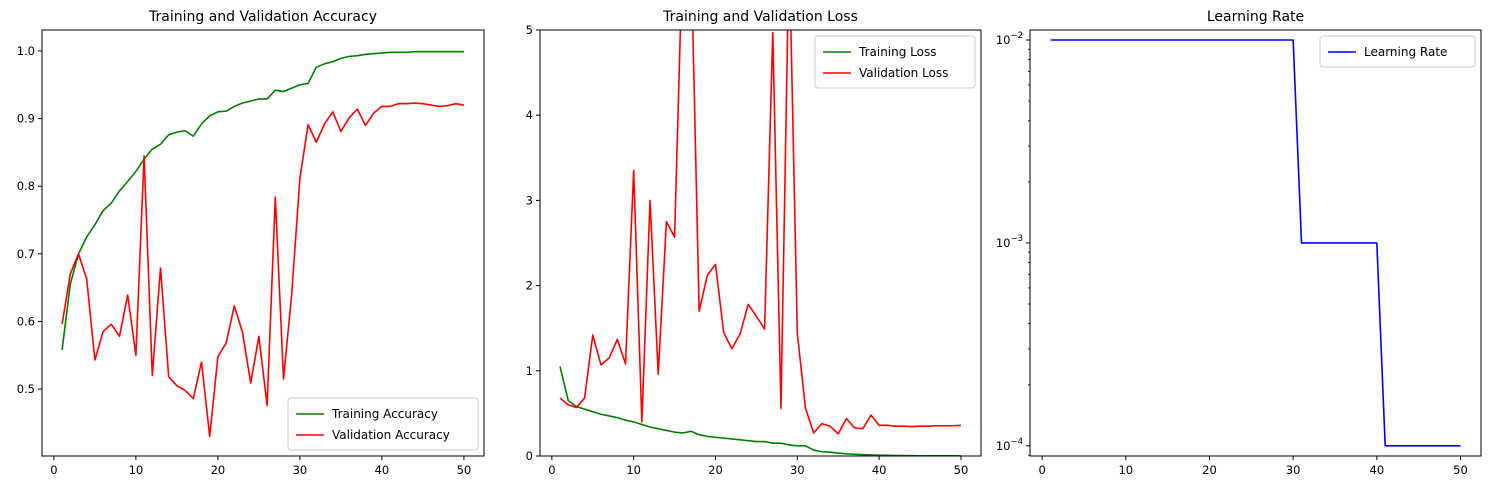  I want to click on y-tick-label: 1, so click(529, 371).